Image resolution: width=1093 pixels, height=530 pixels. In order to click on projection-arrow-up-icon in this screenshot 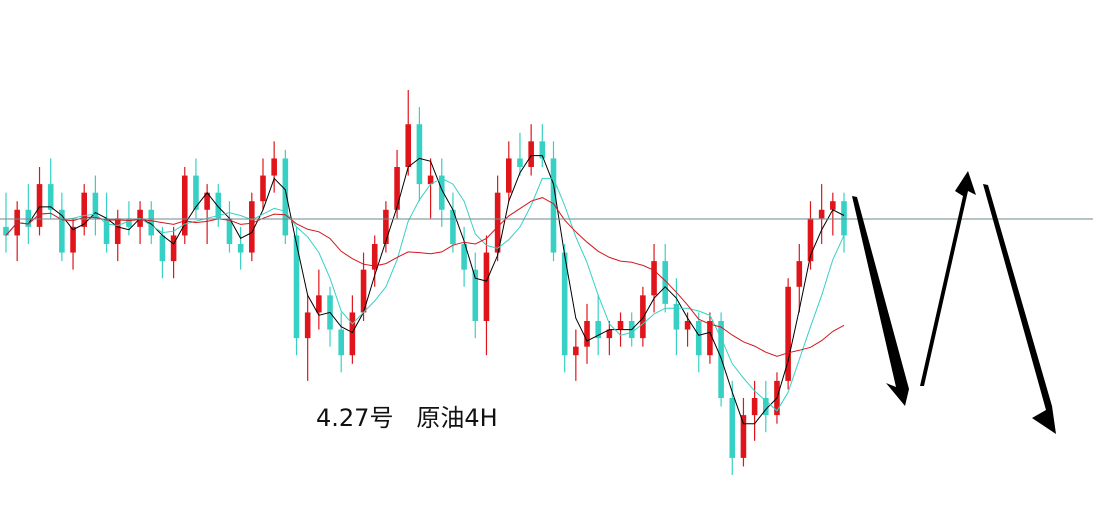, I will do `click(948, 278)`.